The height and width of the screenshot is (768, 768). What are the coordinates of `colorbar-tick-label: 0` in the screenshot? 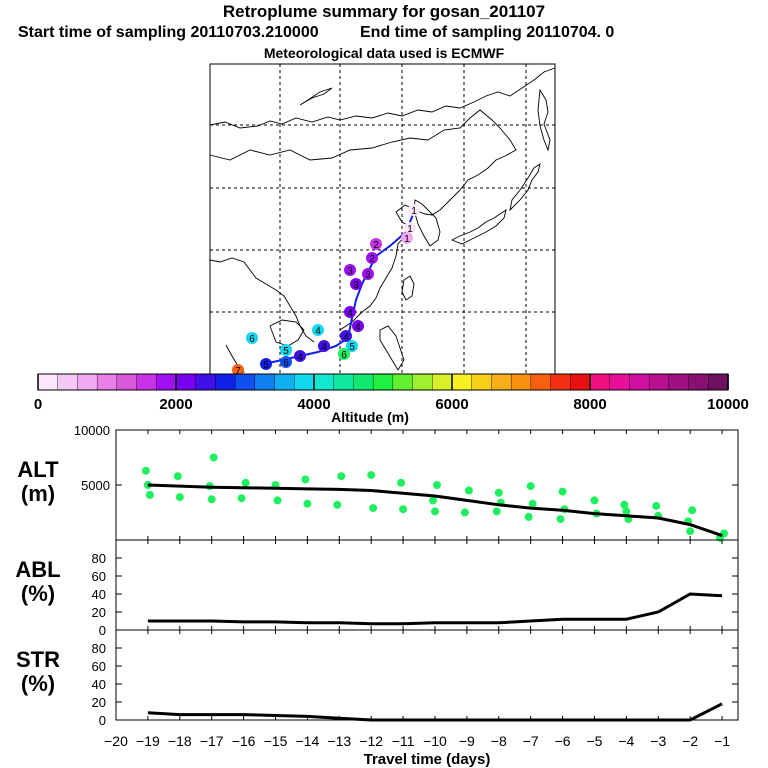 It's located at (38, 404).